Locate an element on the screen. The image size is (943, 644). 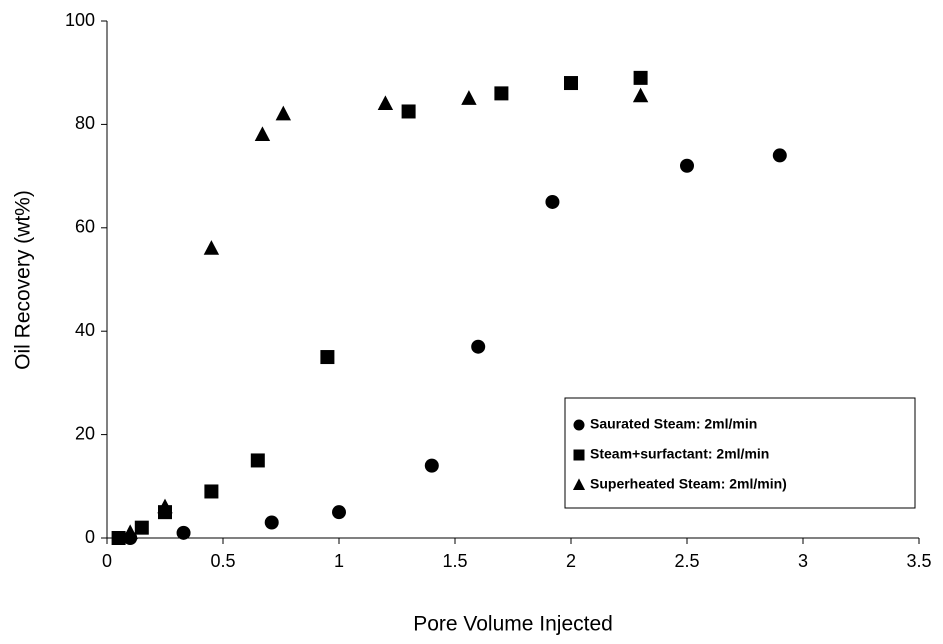
legend-box is located at coordinates (740, 453).